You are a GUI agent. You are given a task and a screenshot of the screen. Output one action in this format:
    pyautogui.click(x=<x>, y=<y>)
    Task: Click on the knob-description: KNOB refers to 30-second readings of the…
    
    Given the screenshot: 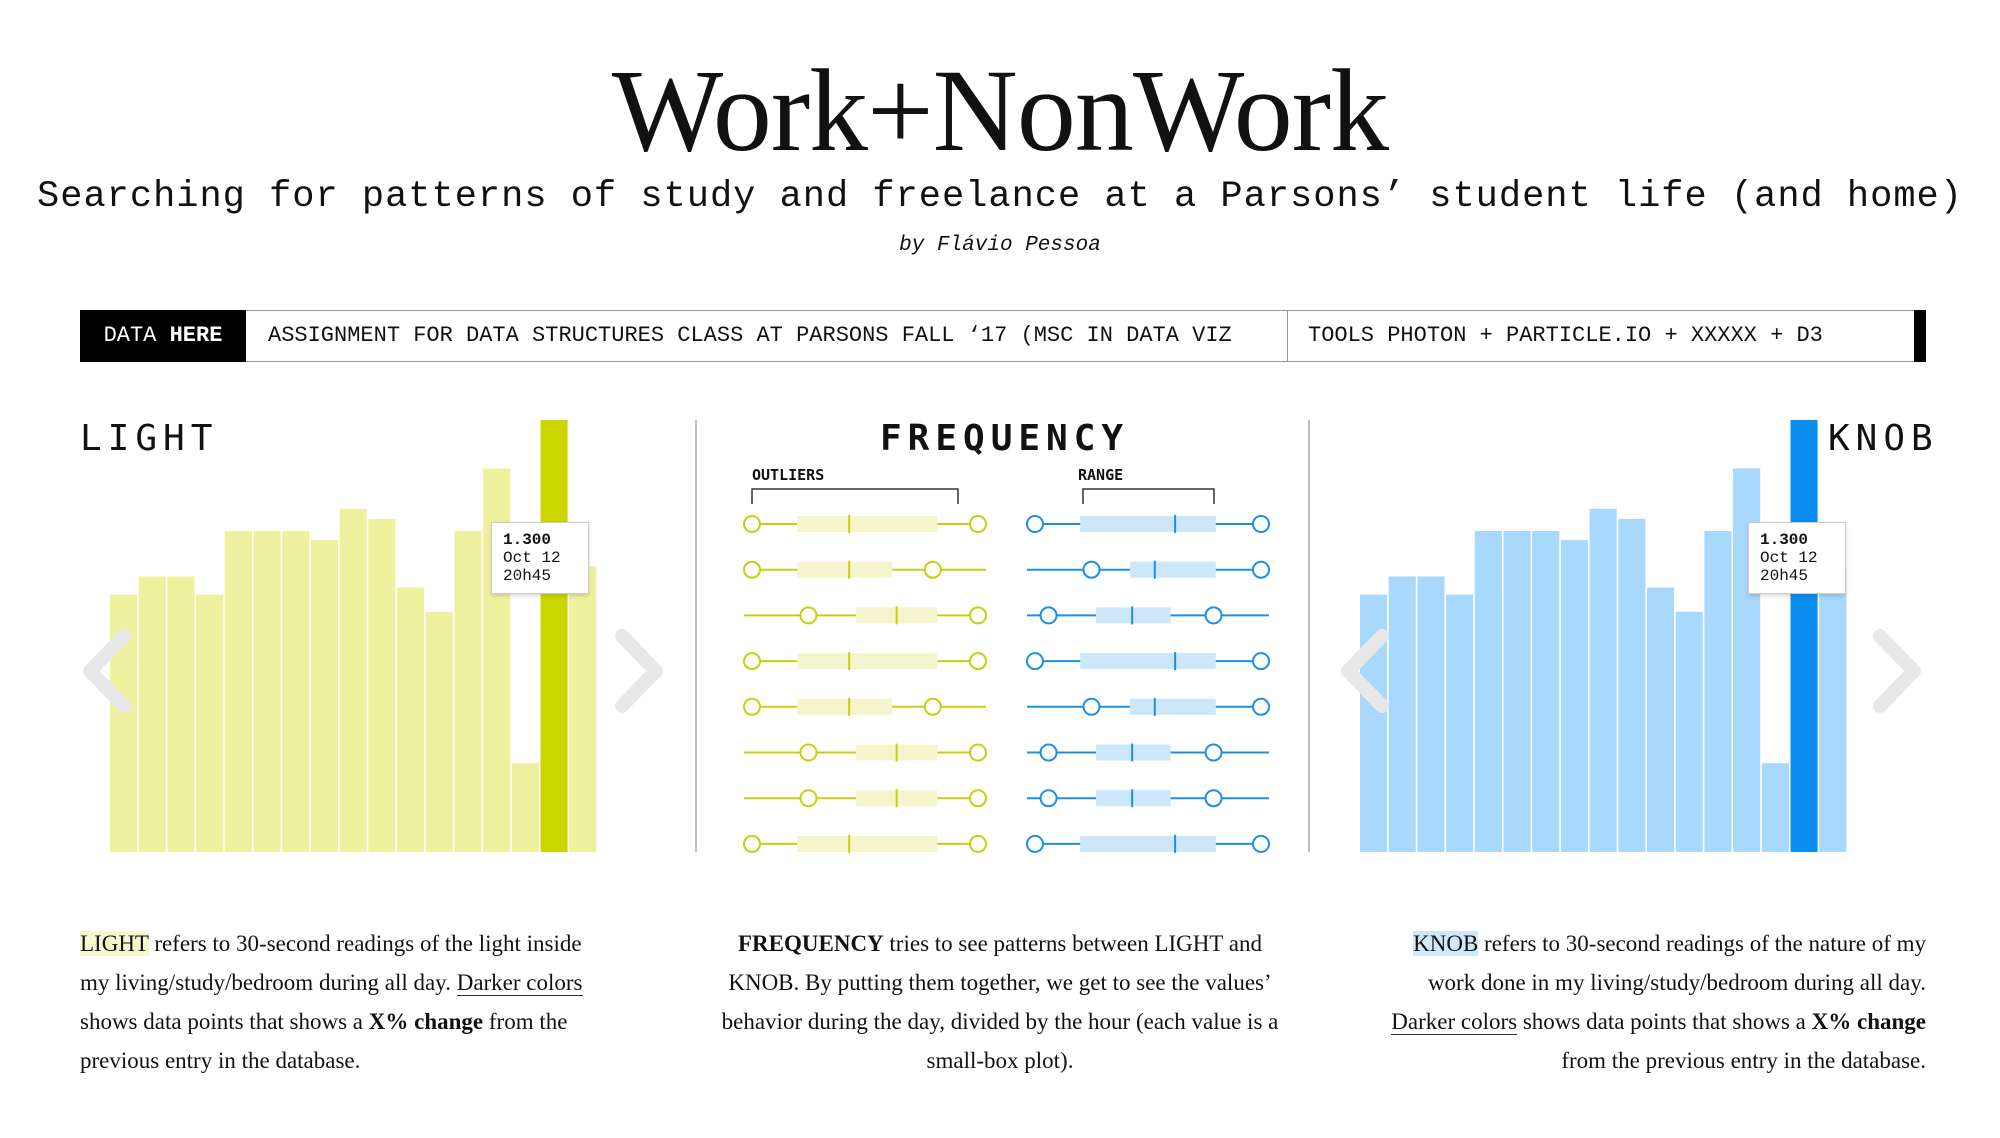 What is the action you would take?
    pyautogui.click(x=1658, y=1002)
    